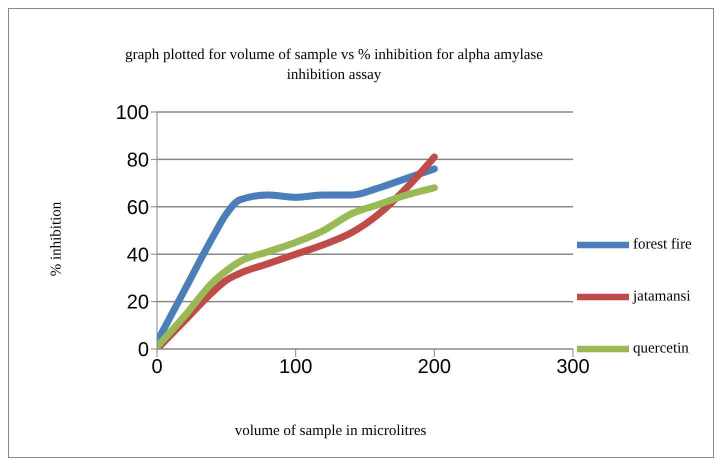 The width and height of the screenshot is (722, 466). What do you see at coordinates (661, 296) in the screenshot?
I see `legend-label: jatamansi` at bounding box center [661, 296].